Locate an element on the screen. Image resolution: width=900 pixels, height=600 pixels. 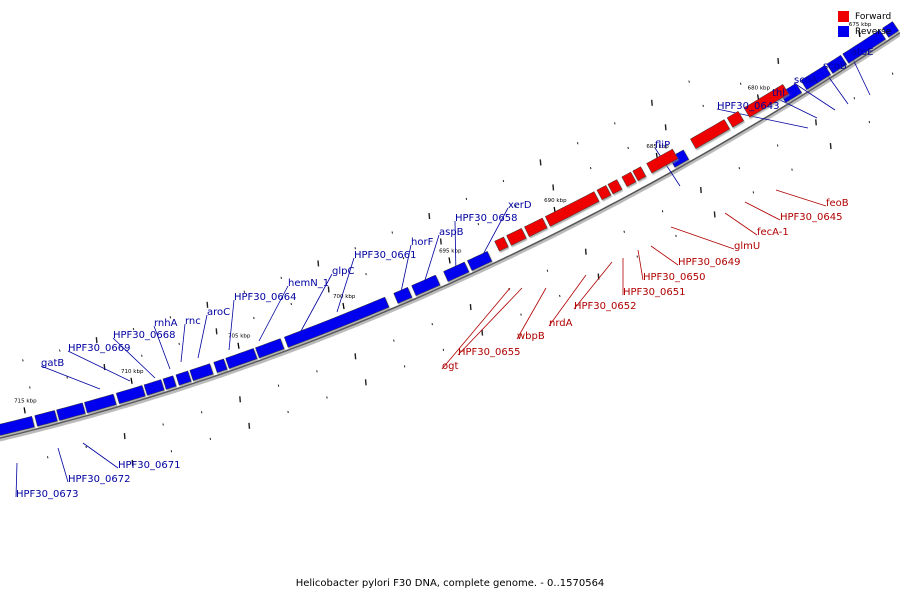
scale-tick-label: 685 kbp is located at coordinates (657, 147).